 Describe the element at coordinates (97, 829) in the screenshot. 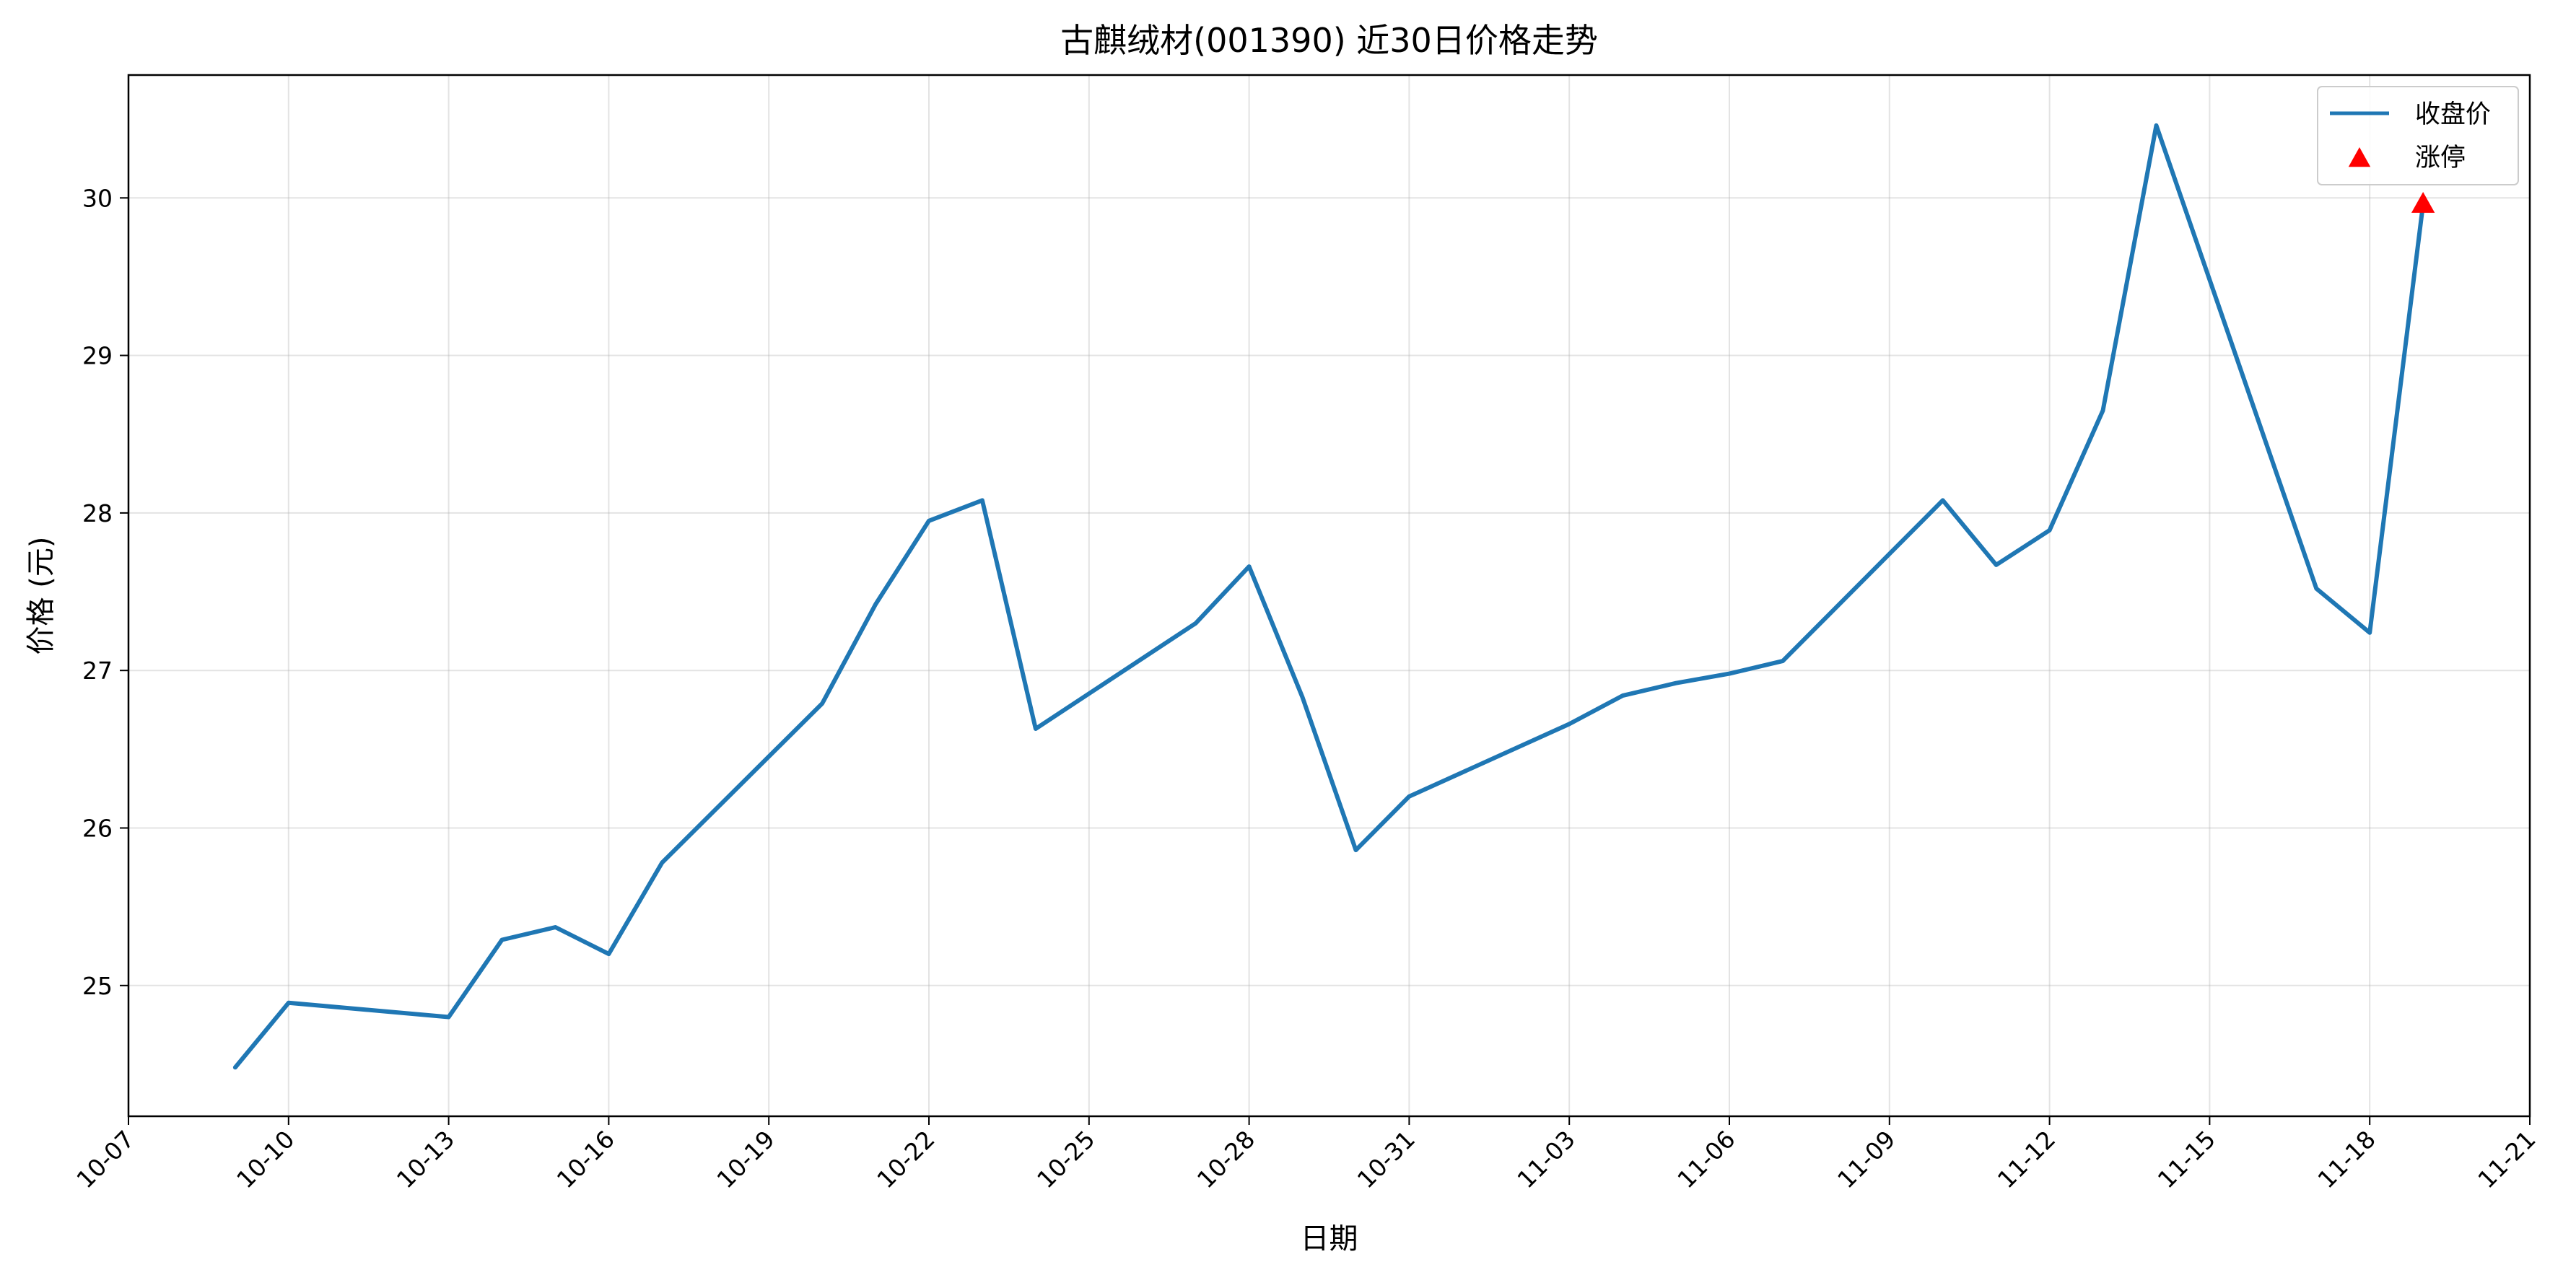

I see `y-tick-label: 26` at that location.